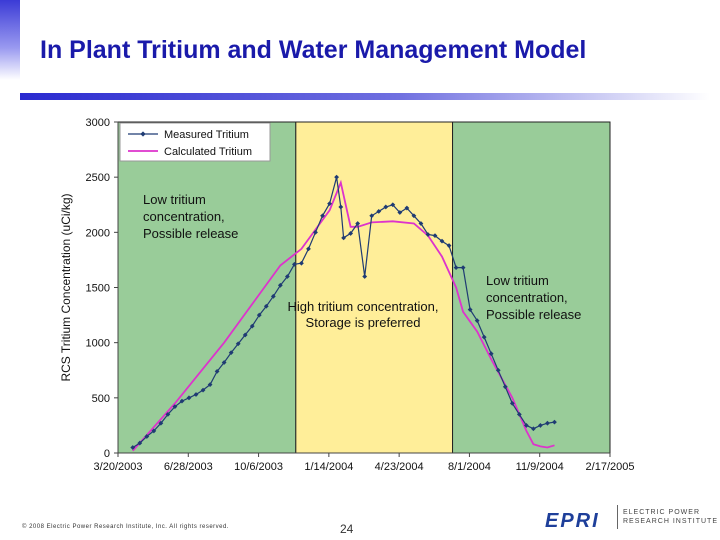 Image resolution: width=720 pixels, height=540 pixels. I want to click on legend-label: Measured Tritium, so click(206, 135).